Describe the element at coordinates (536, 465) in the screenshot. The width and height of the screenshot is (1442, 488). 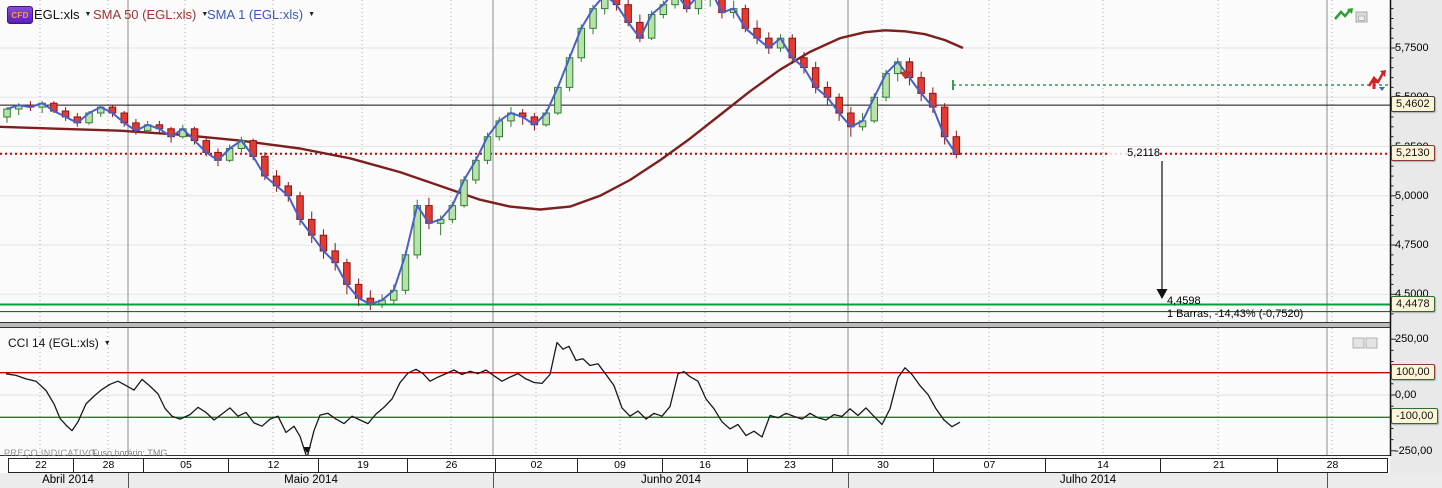
I see `week-cell: 02` at that location.